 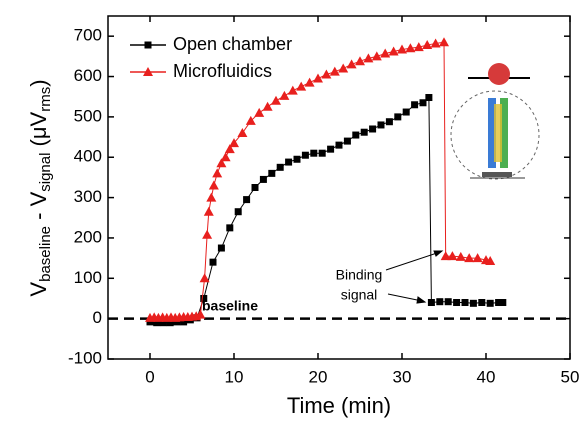 What do you see at coordinates (495, 121) in the screenshot?
I see `inset-illustration` at bounding box center [495, 121].